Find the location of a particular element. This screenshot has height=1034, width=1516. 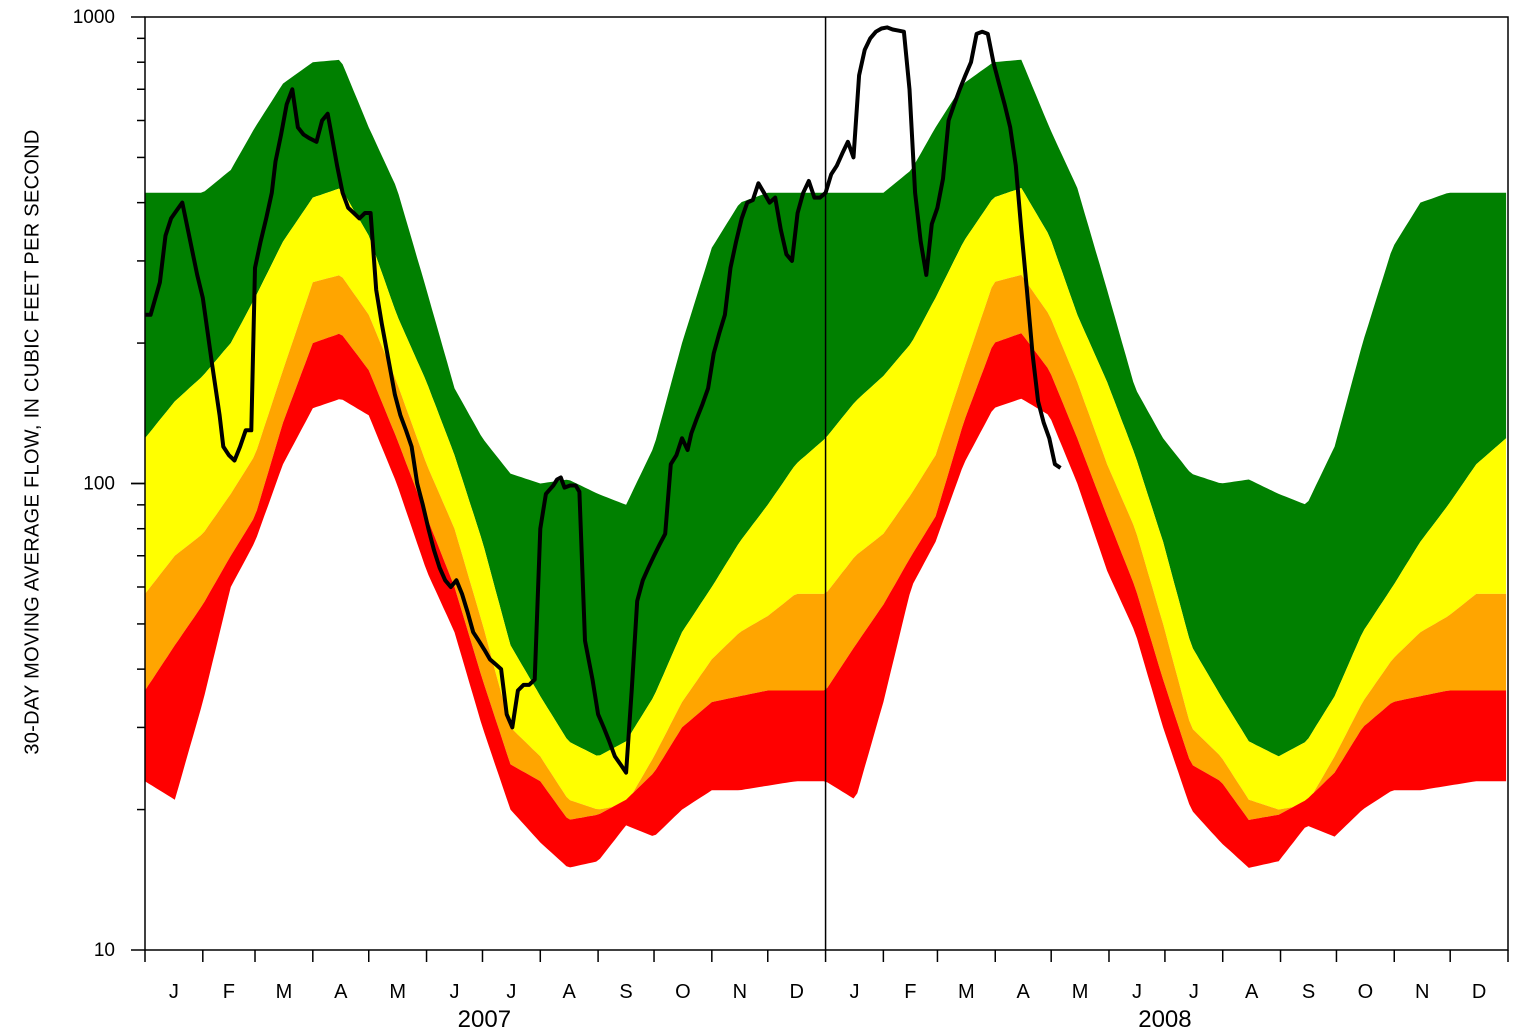

year-label: 2008 is located at coordinates (1164, 1019).